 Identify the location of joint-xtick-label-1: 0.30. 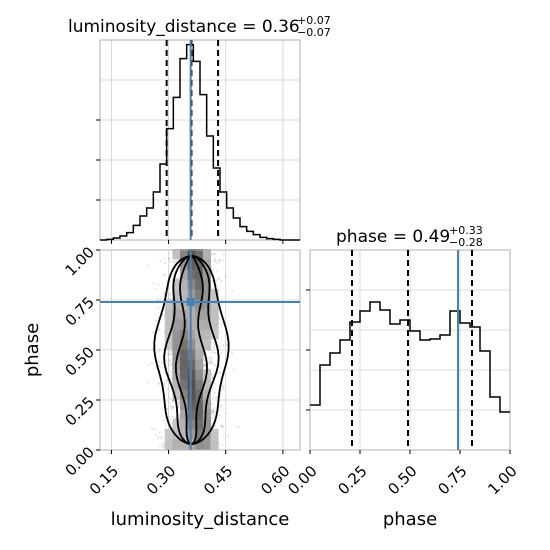
(161, 480).